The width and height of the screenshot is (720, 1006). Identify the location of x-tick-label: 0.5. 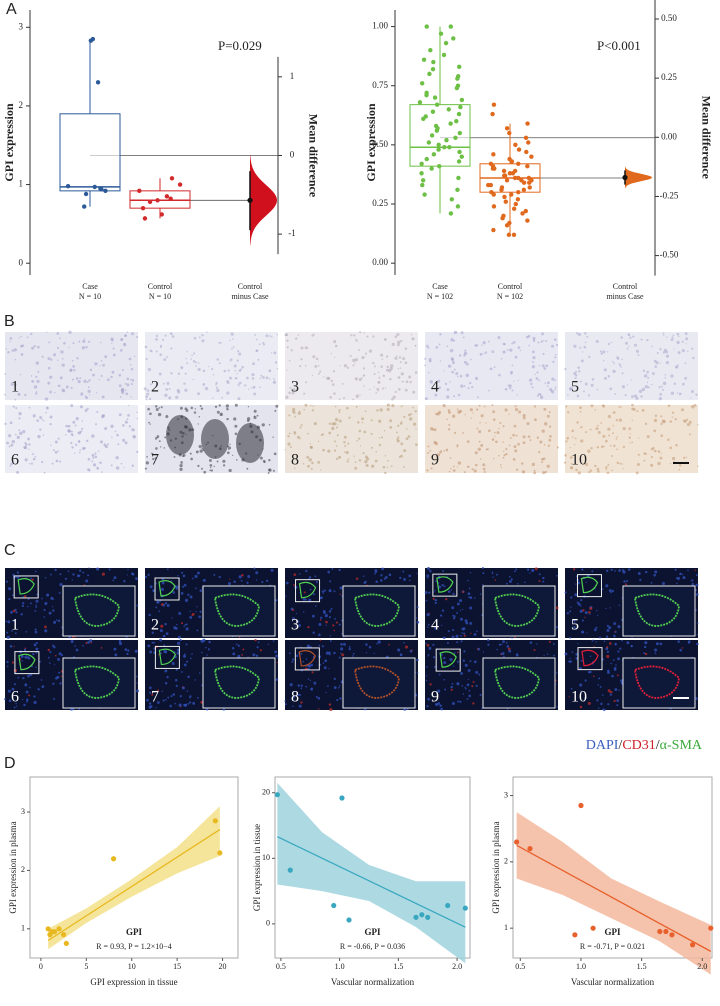
(281, 966).